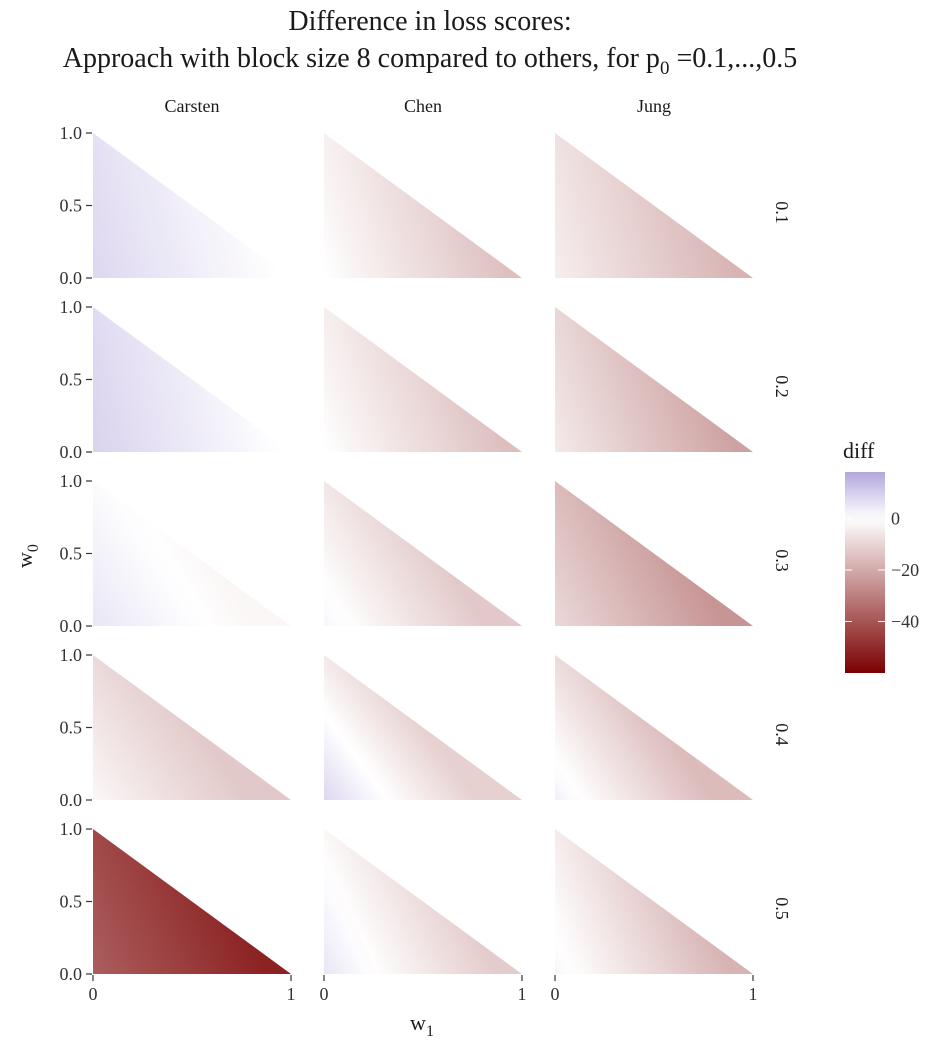  I want to click on heatmap-panel-chen-p0-0.3, so click(423, 553).